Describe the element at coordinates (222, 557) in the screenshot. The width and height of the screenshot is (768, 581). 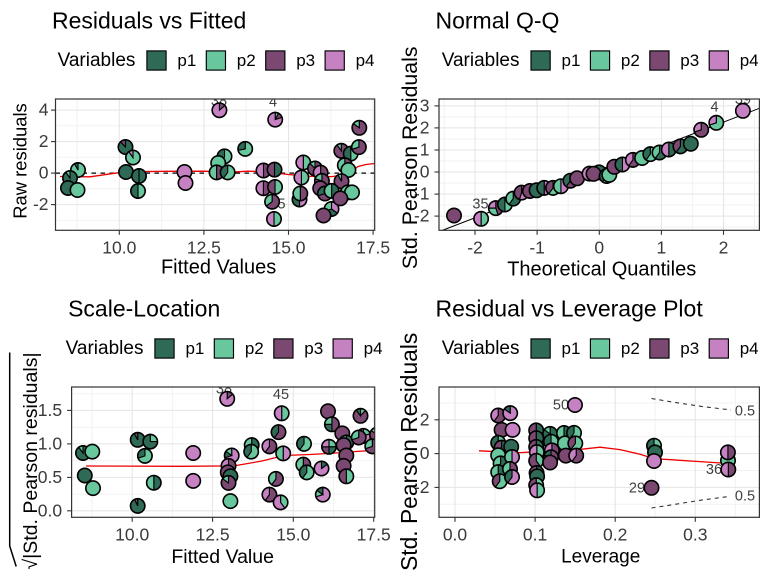
I see `svg-text: Fitted Value` at that location.